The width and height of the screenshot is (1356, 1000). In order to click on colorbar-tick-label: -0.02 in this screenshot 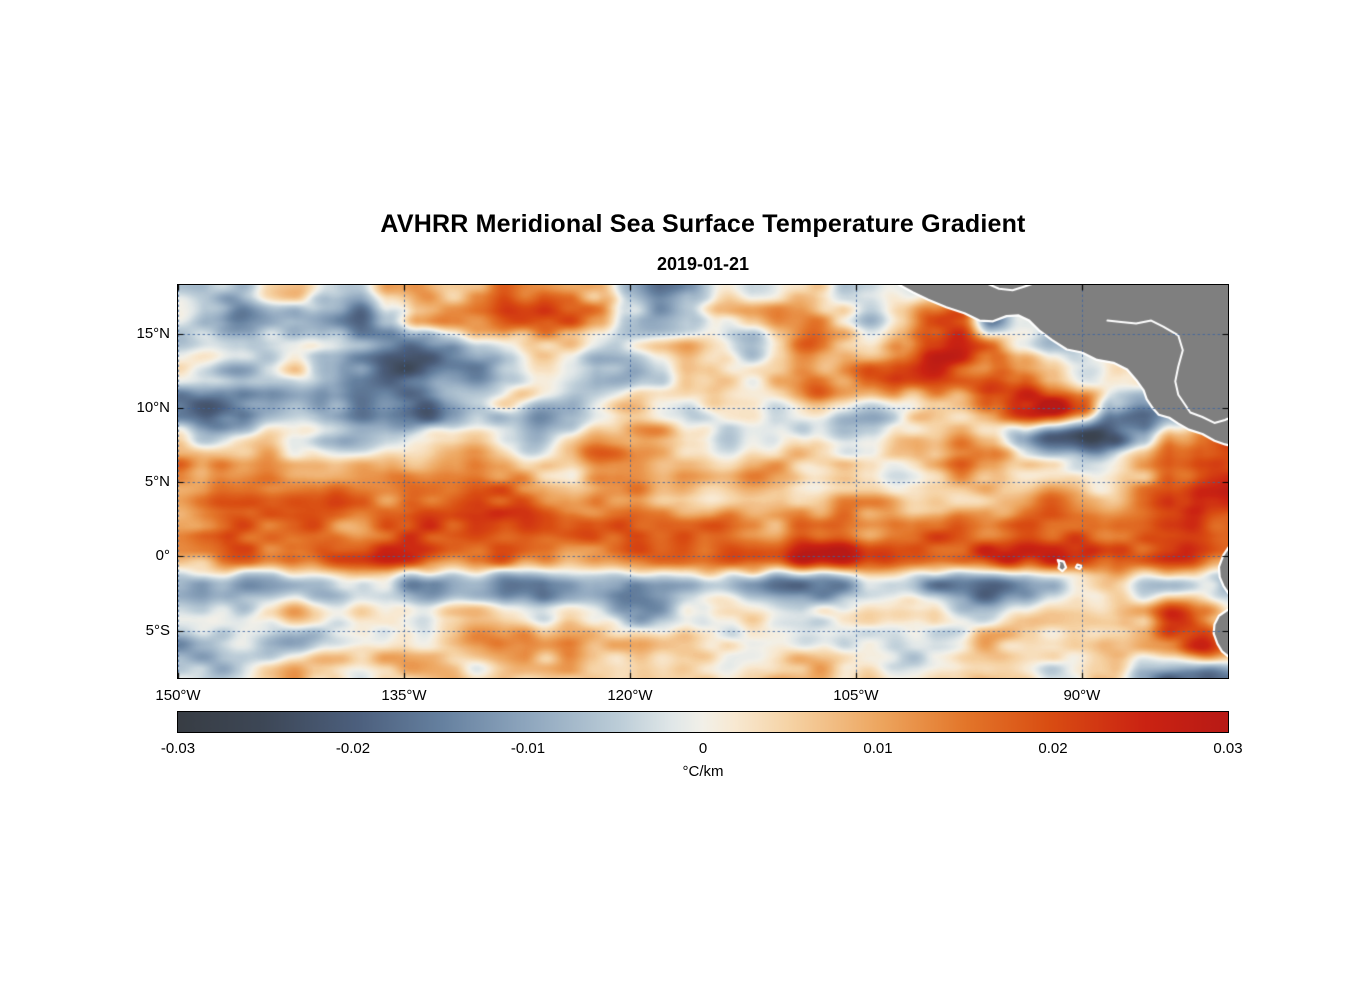, I will do `click(353, 748)`.